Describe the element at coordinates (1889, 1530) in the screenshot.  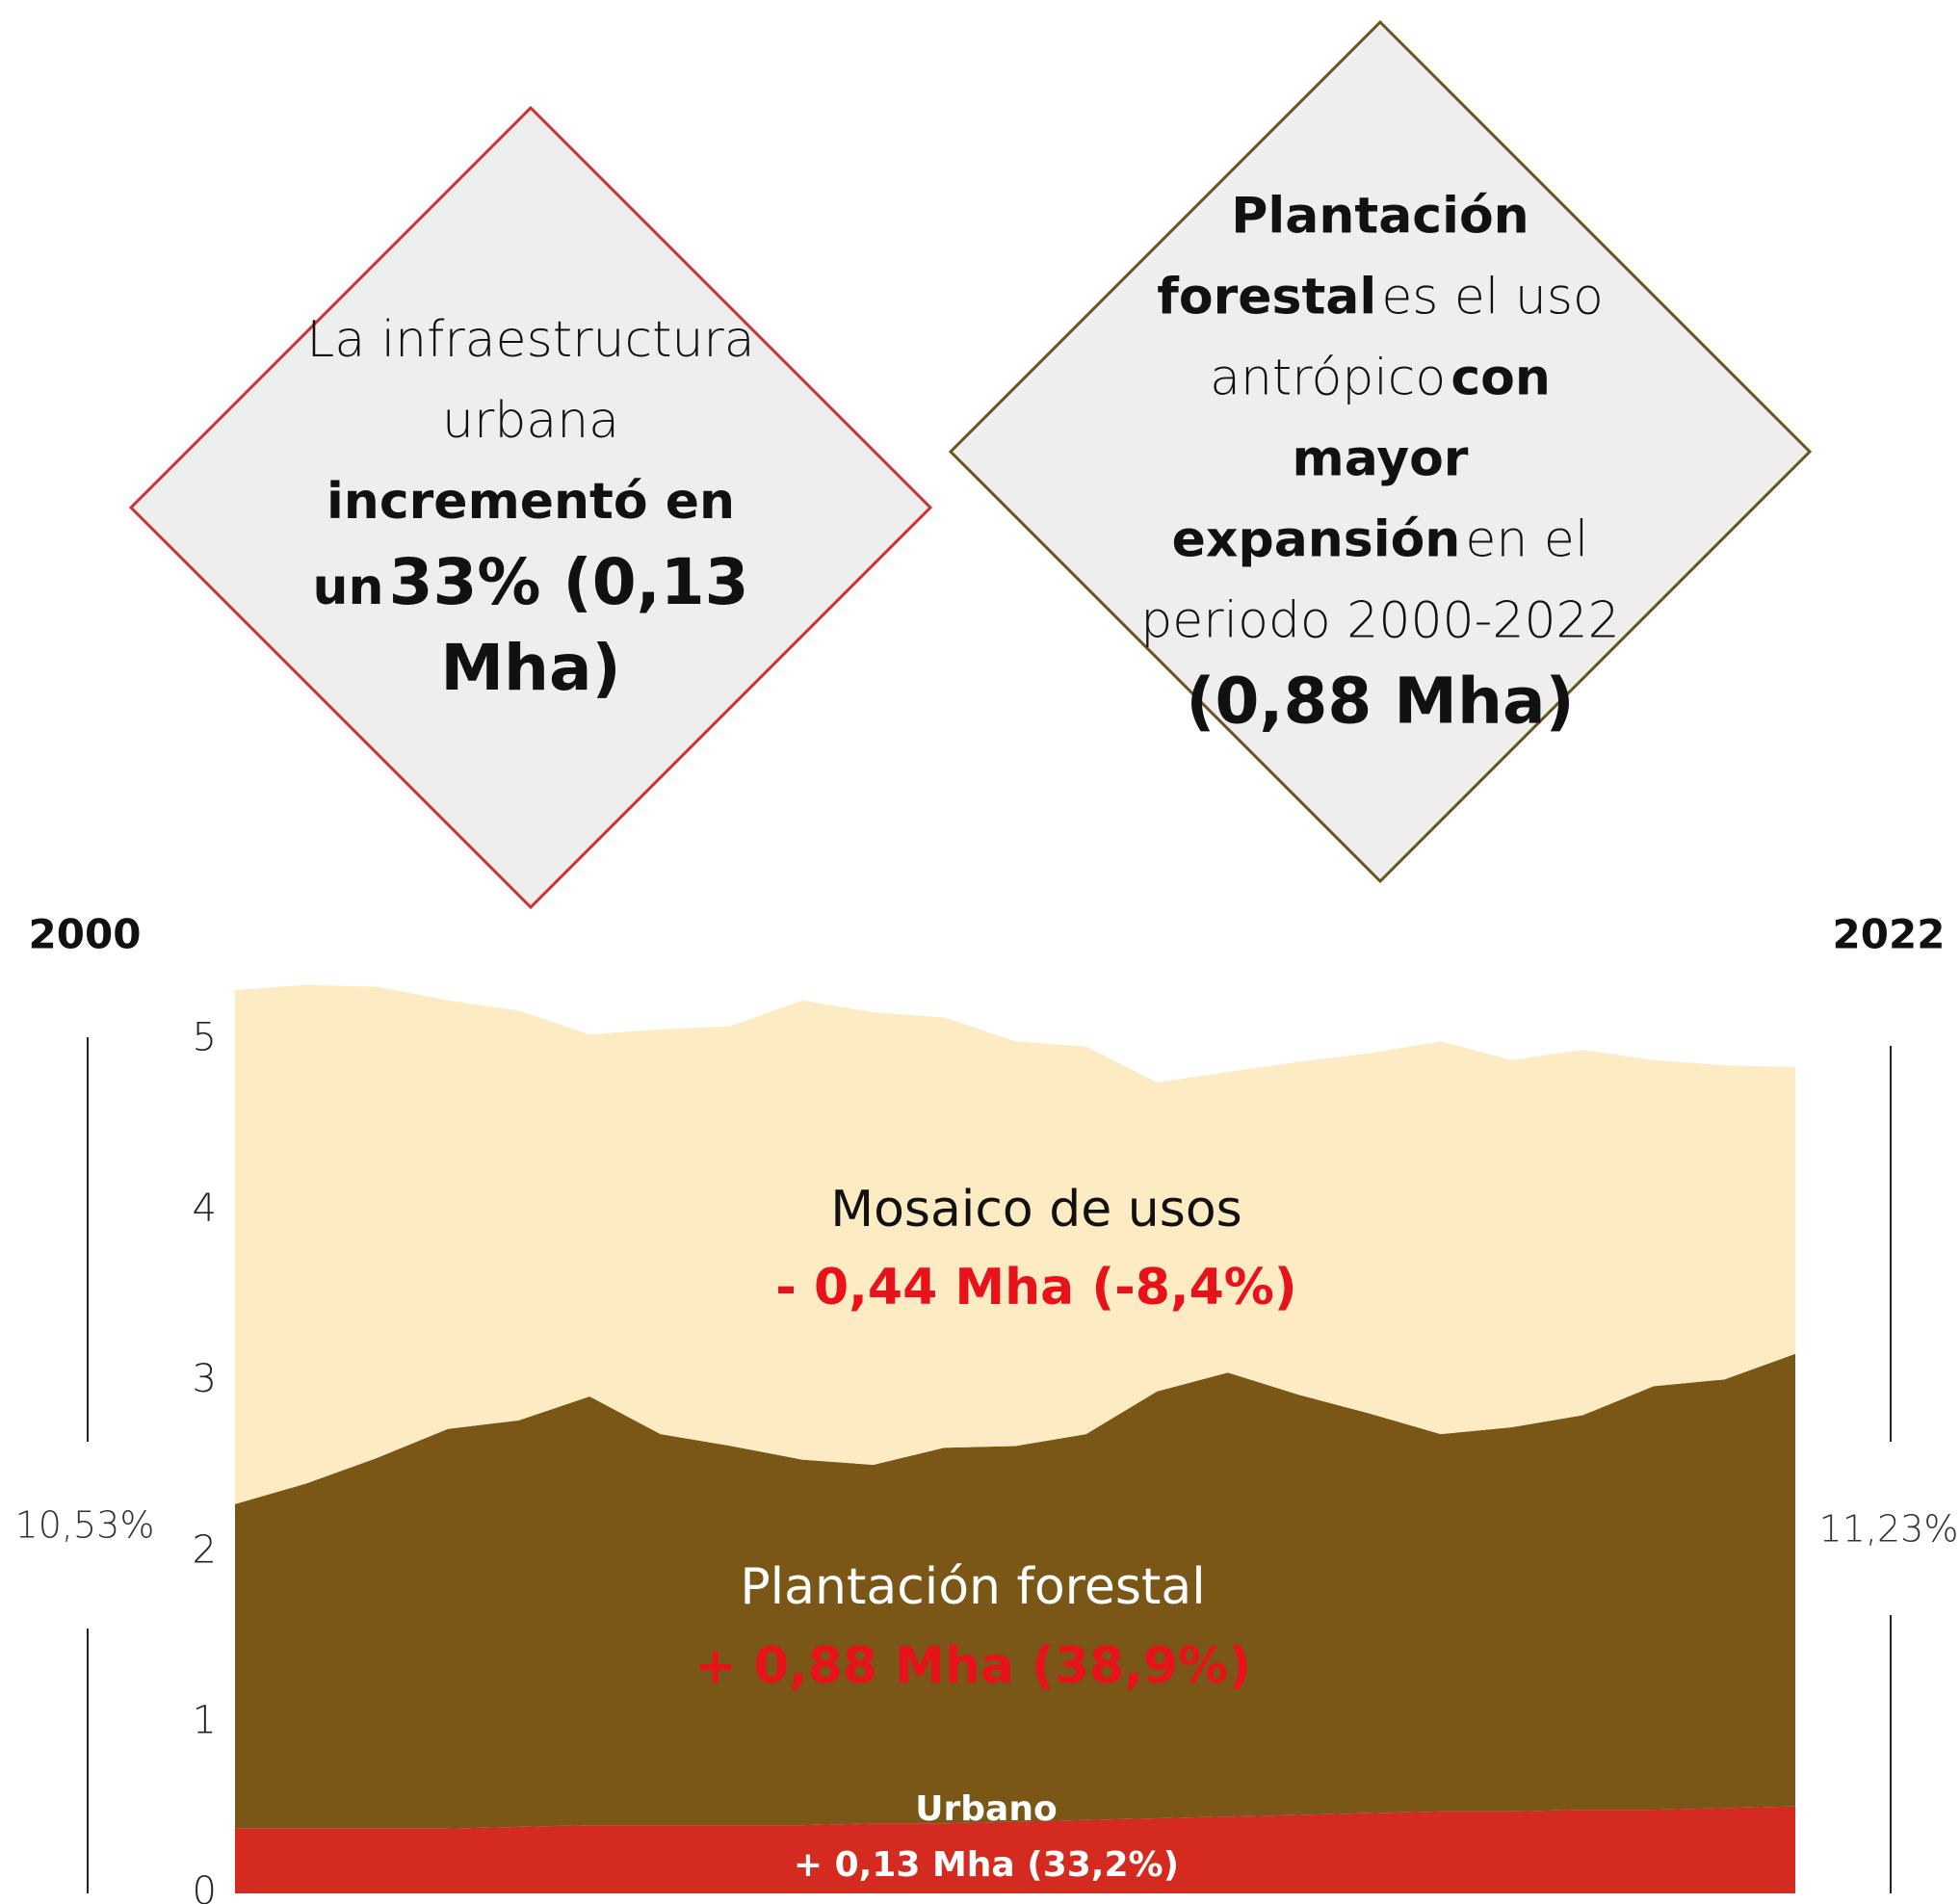
I see `side-label: 11,23%` at that location.